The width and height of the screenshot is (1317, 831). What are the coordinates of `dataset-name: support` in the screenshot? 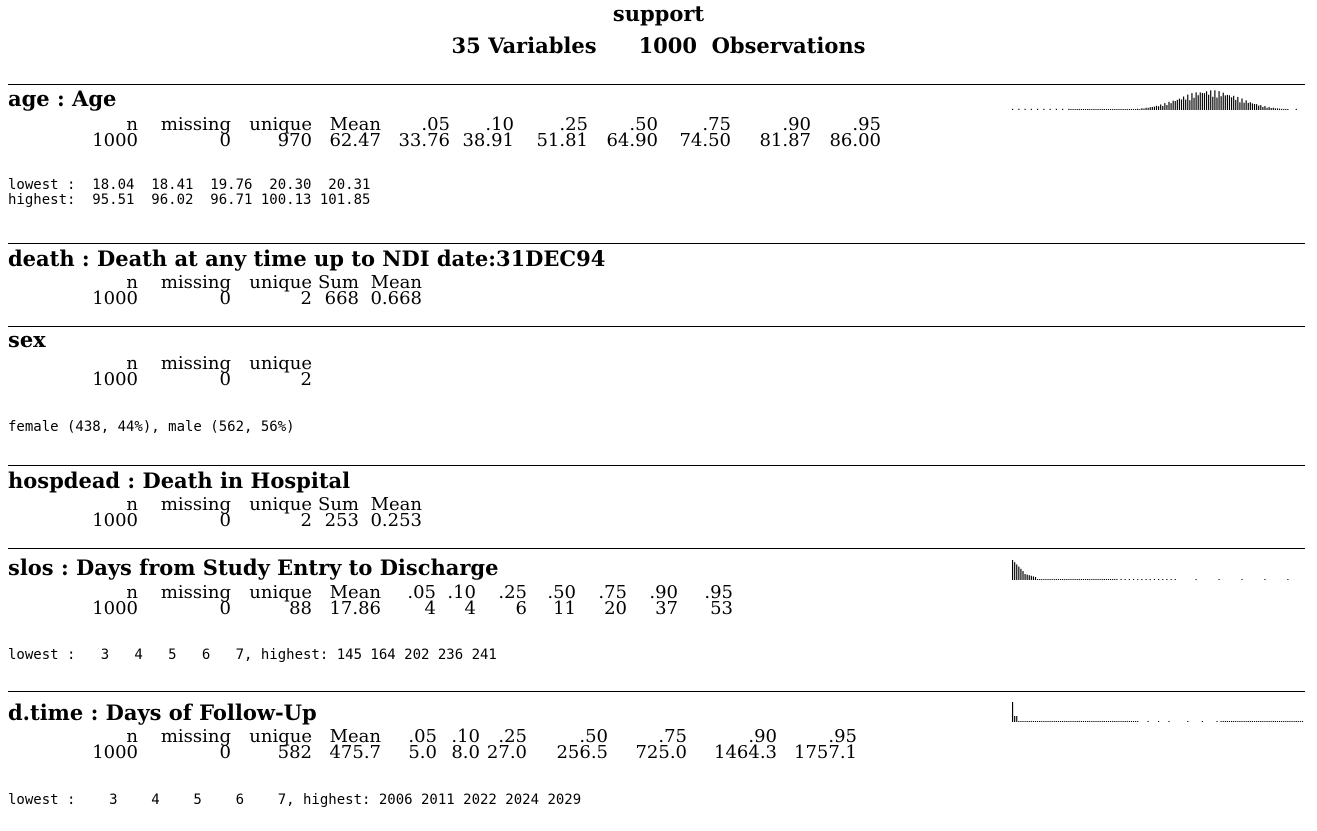 It's located at (658, 13).